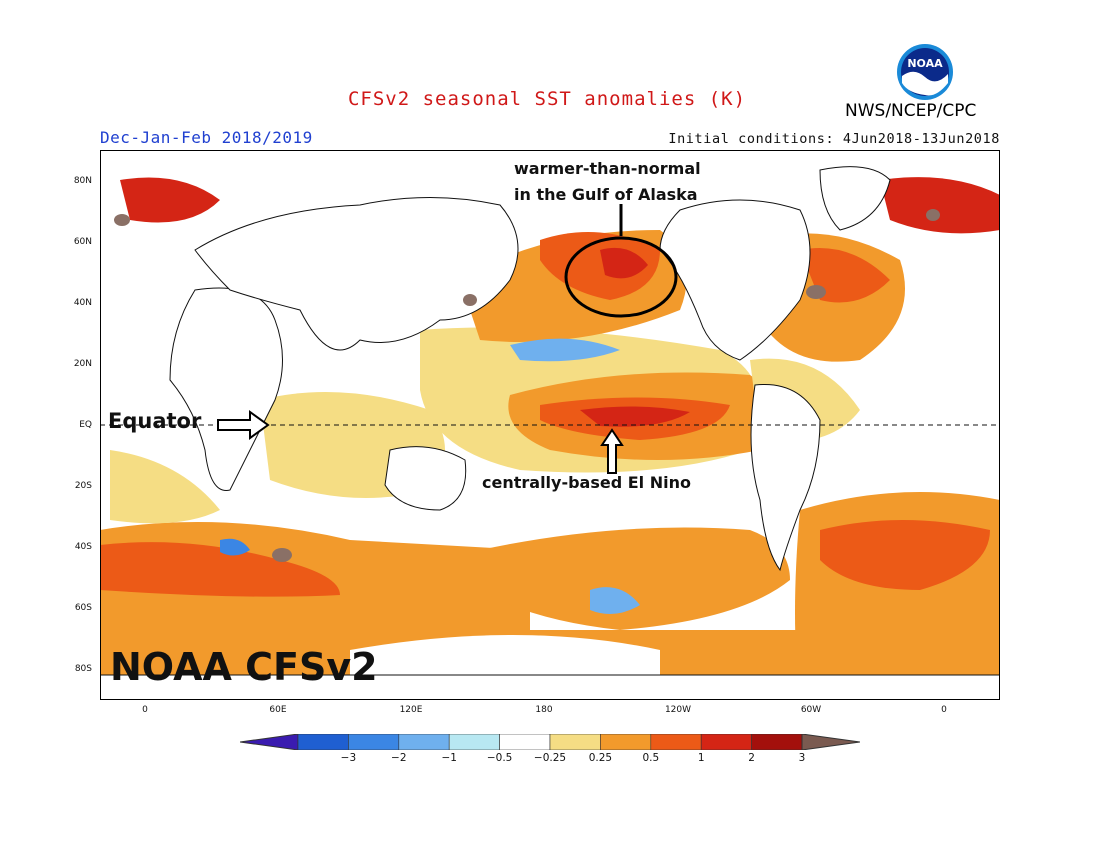 This screenshot has width=1100, height=850. Describe the element at coordinates (607, 182) in the screenshot. I see `gulf-of-alaska-annotation: warmer-than-normal in the Gulf of Alaska` at that location.